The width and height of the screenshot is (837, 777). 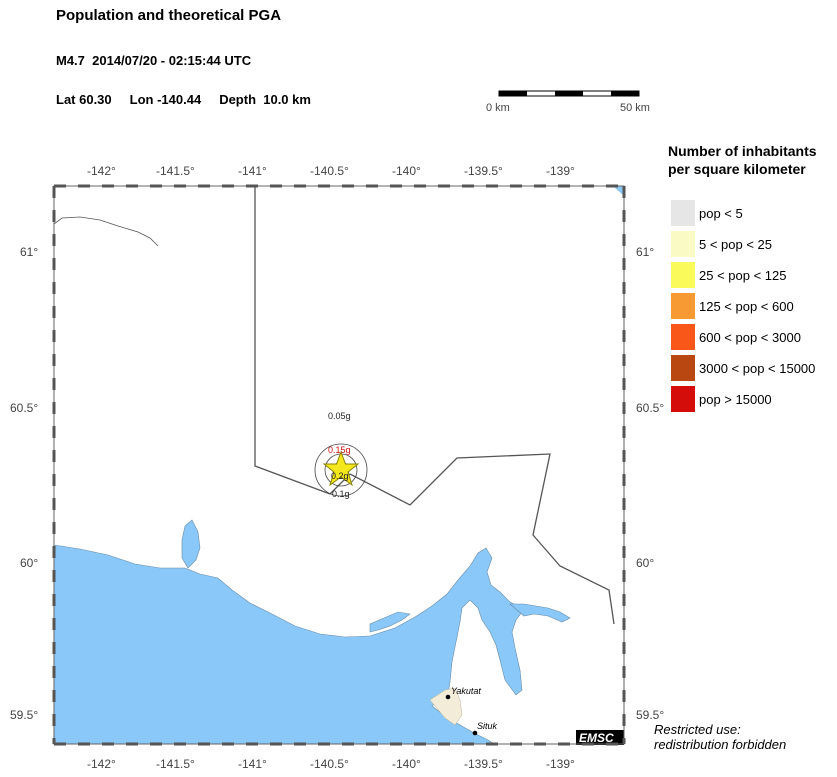 I want to click on right-lat-tick: 59.5°, so click(x=650, y=715).